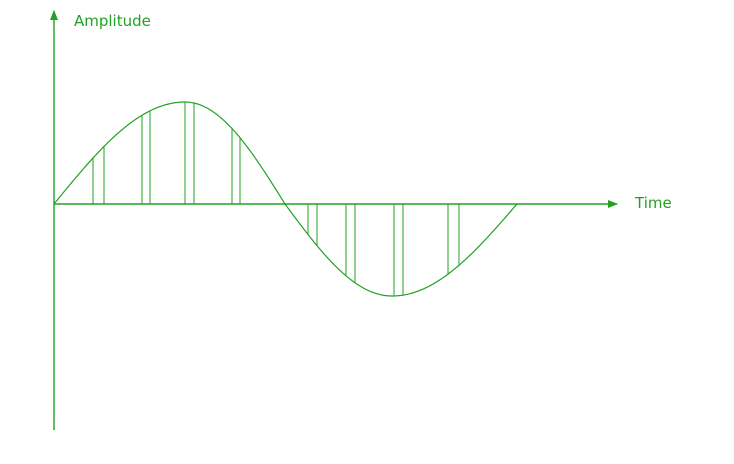 The width and height of the screenshot is (734, 464). Describe the element at coordinates (653, 203) in the screenshot. I see `x-axis-label: Time` at that location.